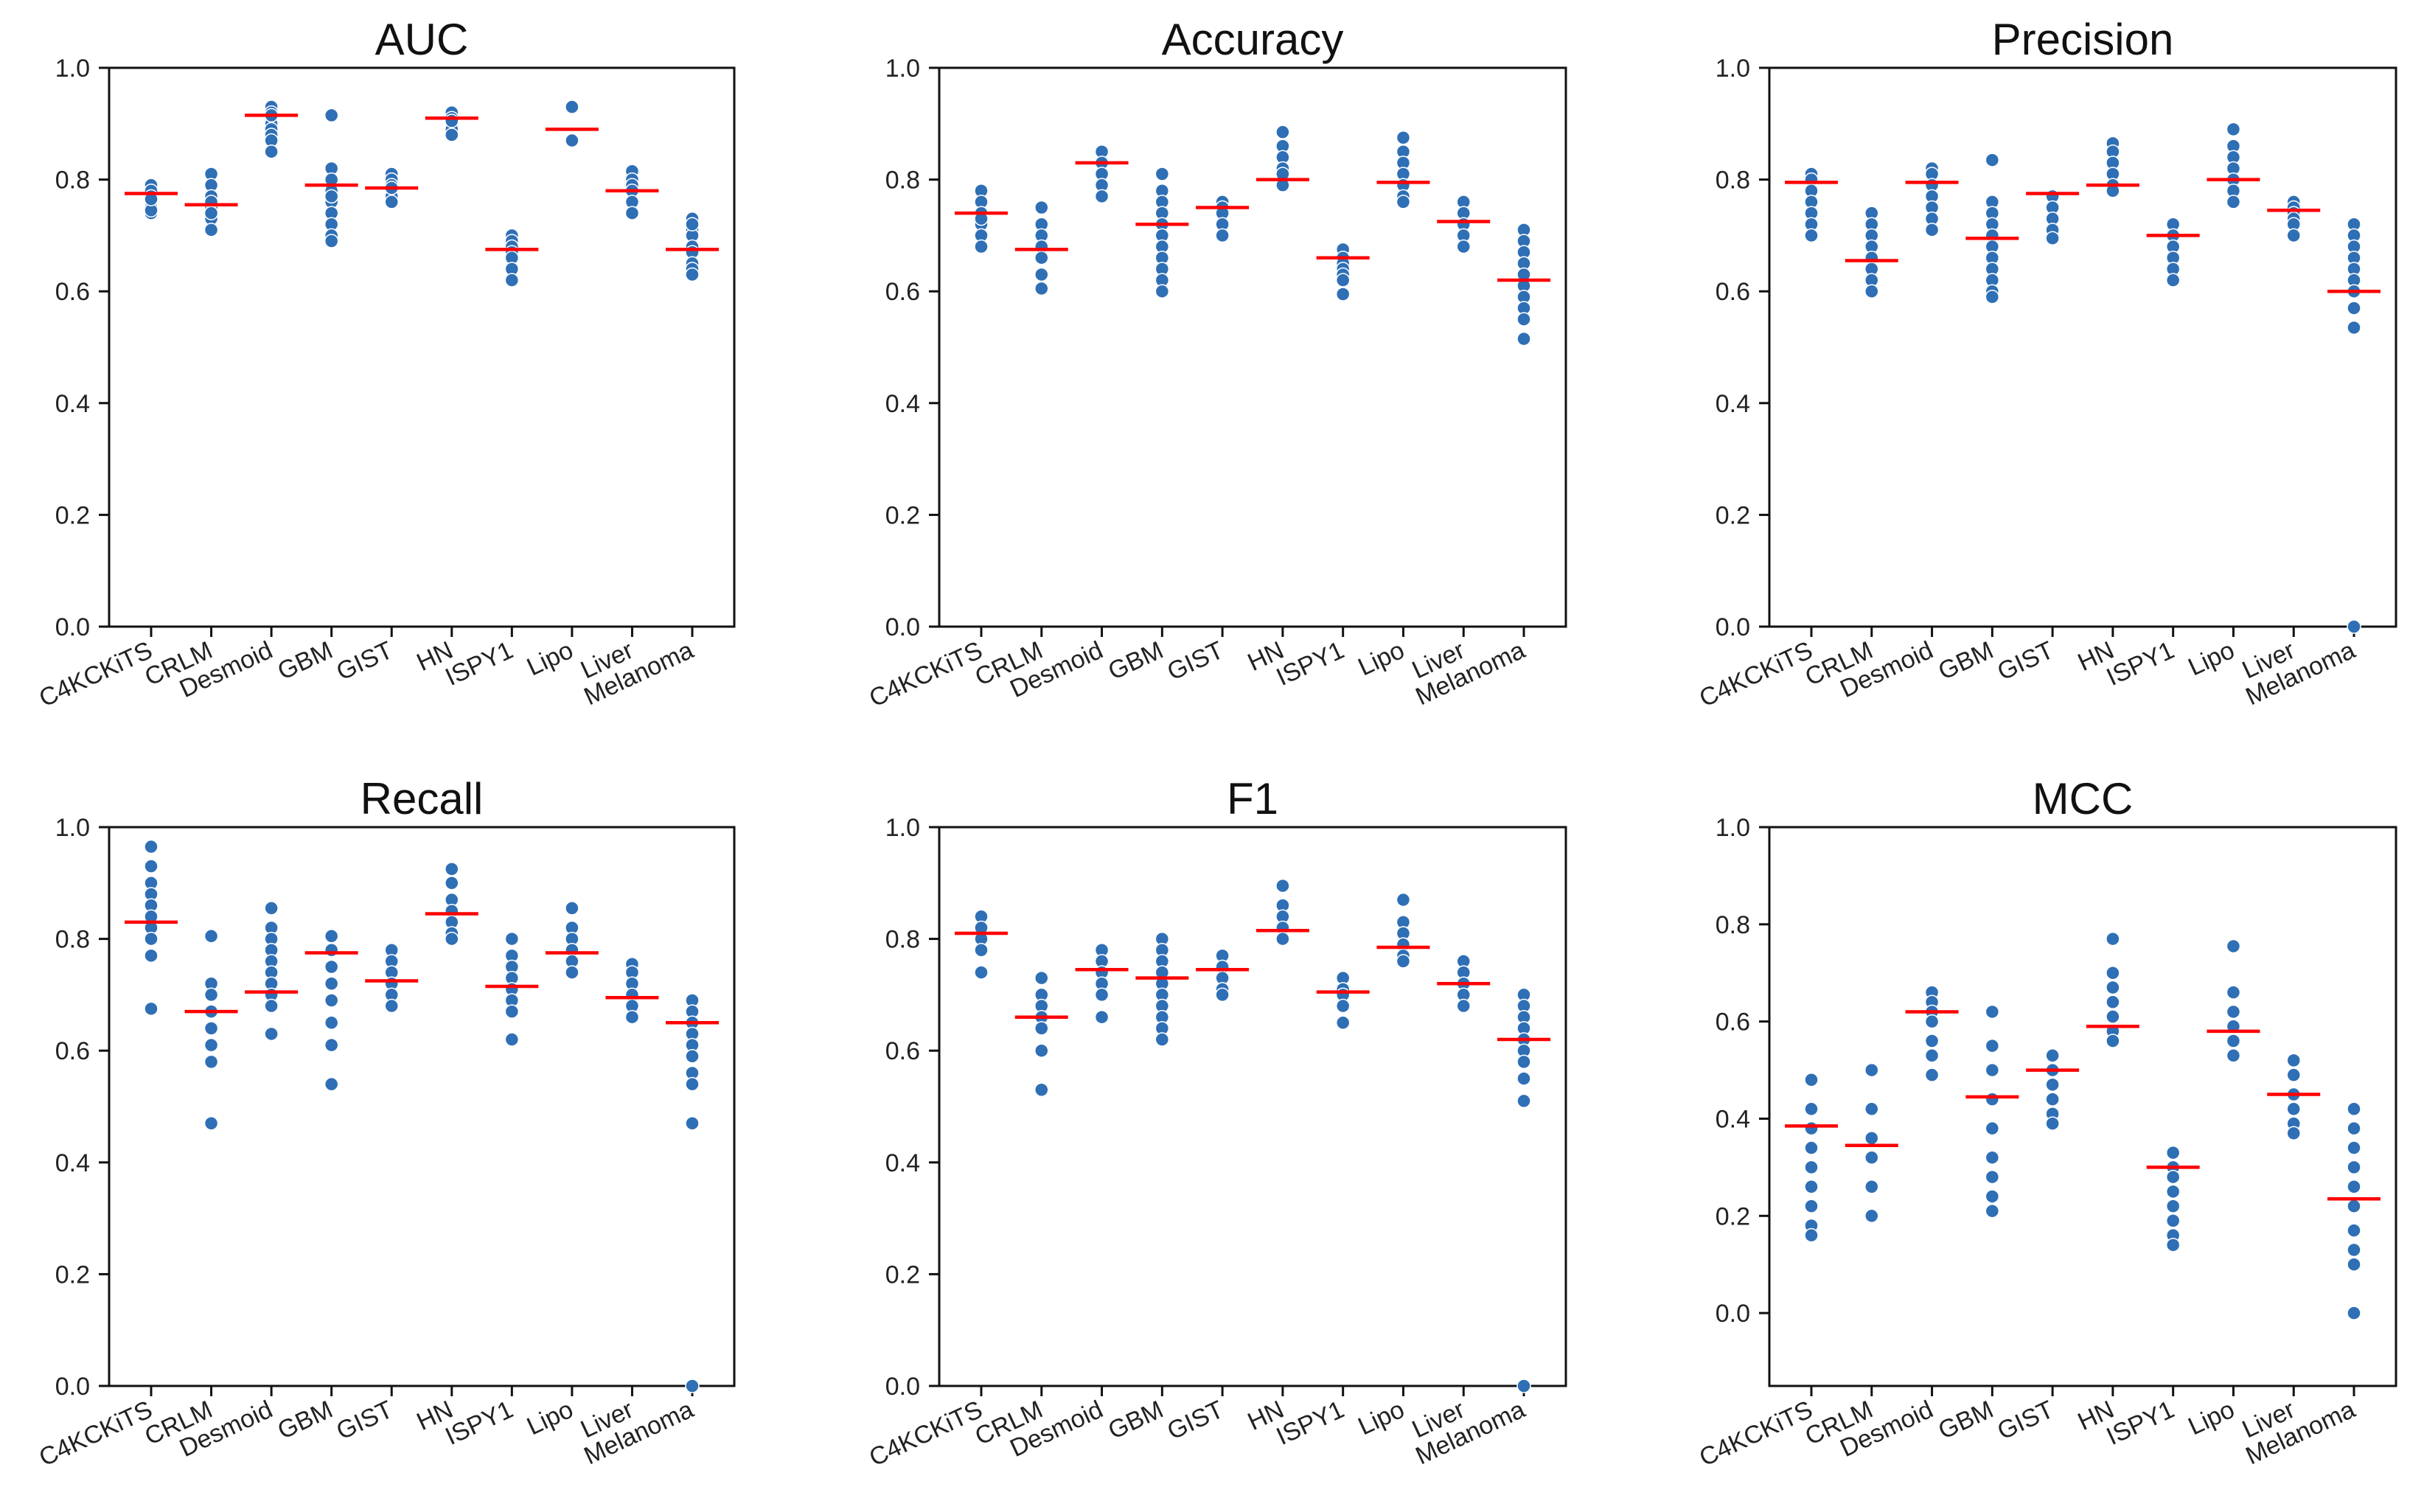 Image resolution: width=2410 pixels, height=1512 pixels. What do you see at coordinates (1253, 39) in the screenshot?
I see `panel-title: Accuracy` at bounding box center [1253, 39].